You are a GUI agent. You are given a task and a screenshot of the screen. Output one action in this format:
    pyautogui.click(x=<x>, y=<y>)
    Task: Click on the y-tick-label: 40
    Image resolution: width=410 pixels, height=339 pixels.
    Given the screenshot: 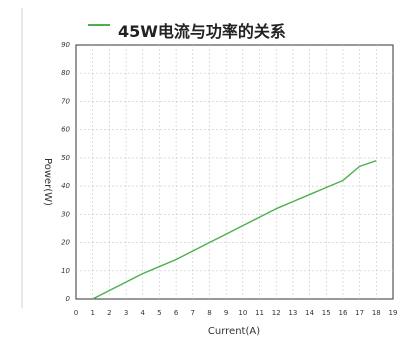 What is the action you would take?
    pyautogui.click(x=65, y=186)
    